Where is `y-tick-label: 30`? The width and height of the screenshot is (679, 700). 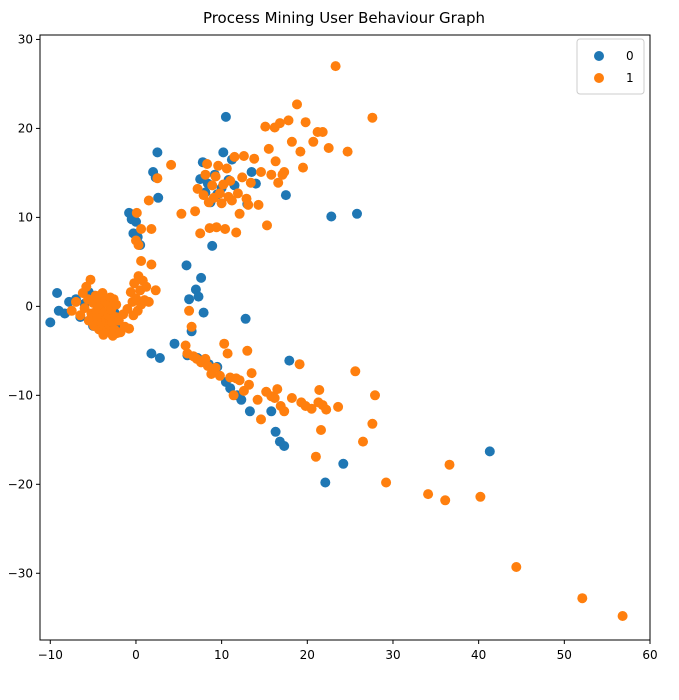 y-tick-label: 30 is located at coordinates (25, 39).